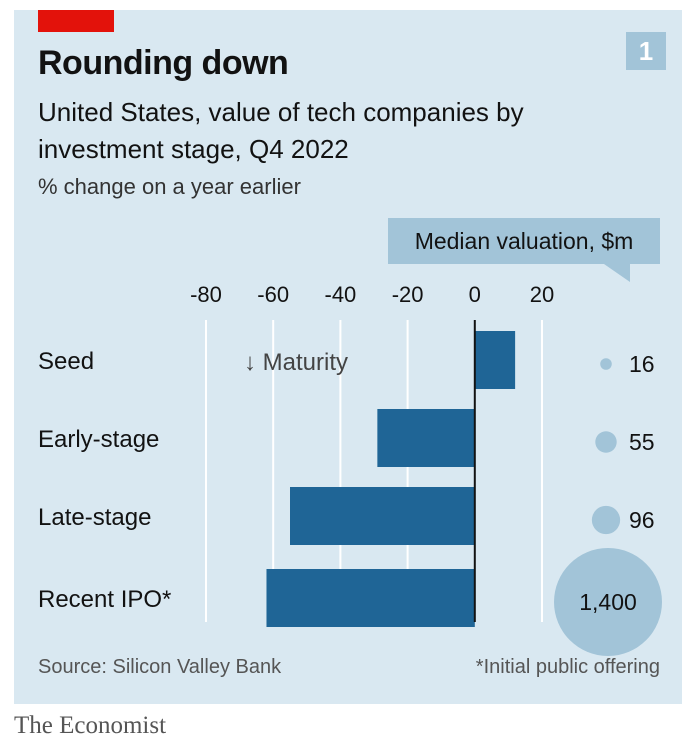 Image resolution: width=696 pixels, height=752 pixels. Describe the element at coordinates (617, 273) in the screenshot. I see `legend-pointer` at that location.